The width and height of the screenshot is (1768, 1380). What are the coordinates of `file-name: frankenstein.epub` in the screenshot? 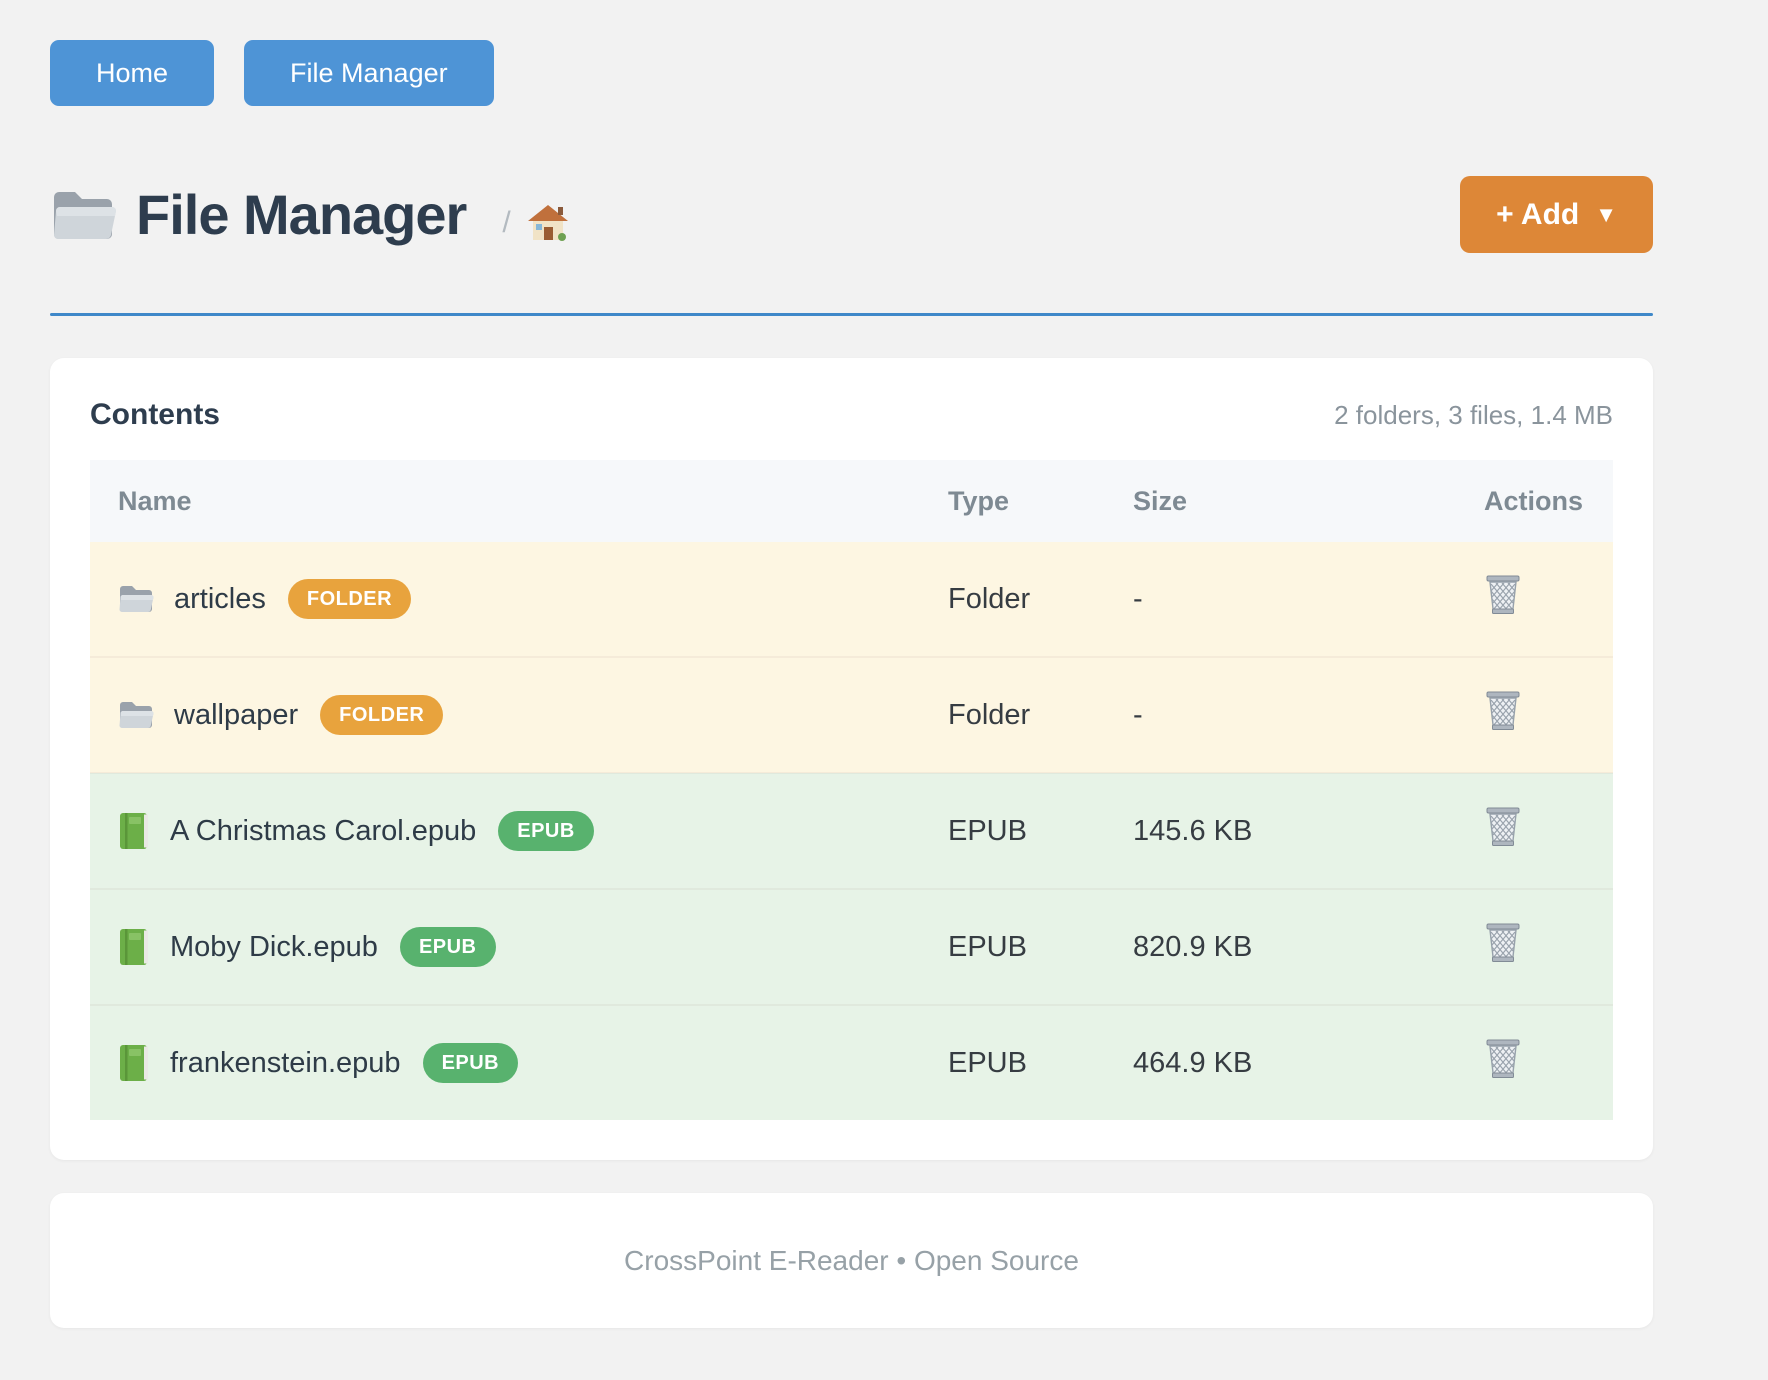 It's located at (285, 1062).